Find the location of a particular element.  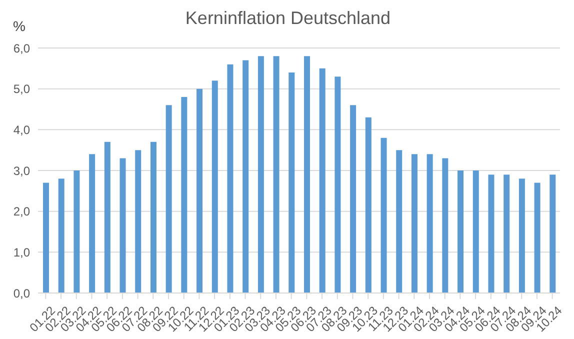

y-tick-label: 0,0 is located at coordinates (21, 293).